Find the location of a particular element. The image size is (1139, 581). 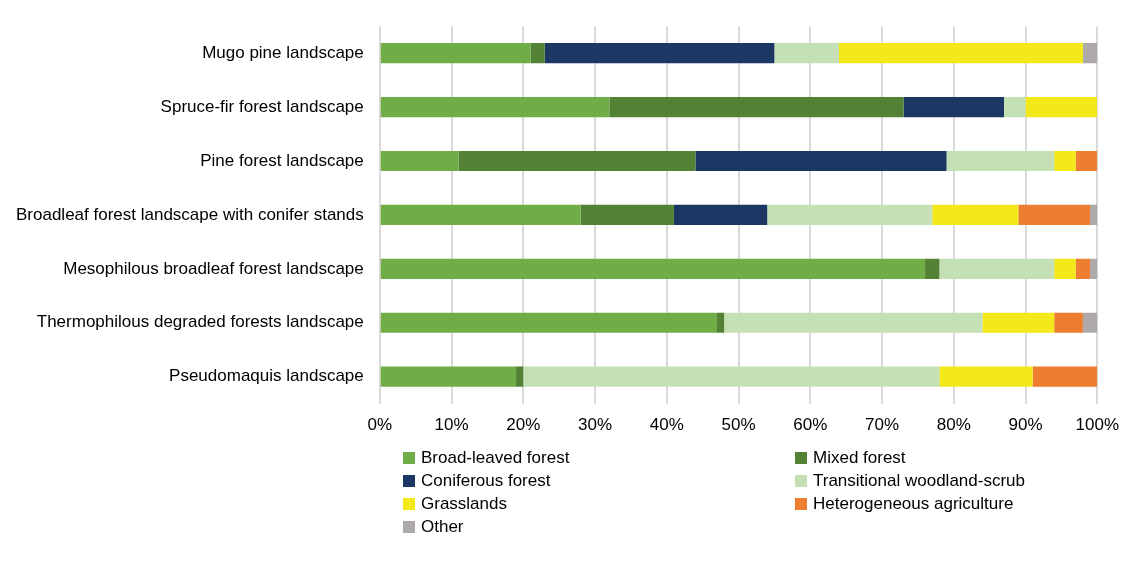

x-tick-label: 20% is located at coordinates (523, 425).